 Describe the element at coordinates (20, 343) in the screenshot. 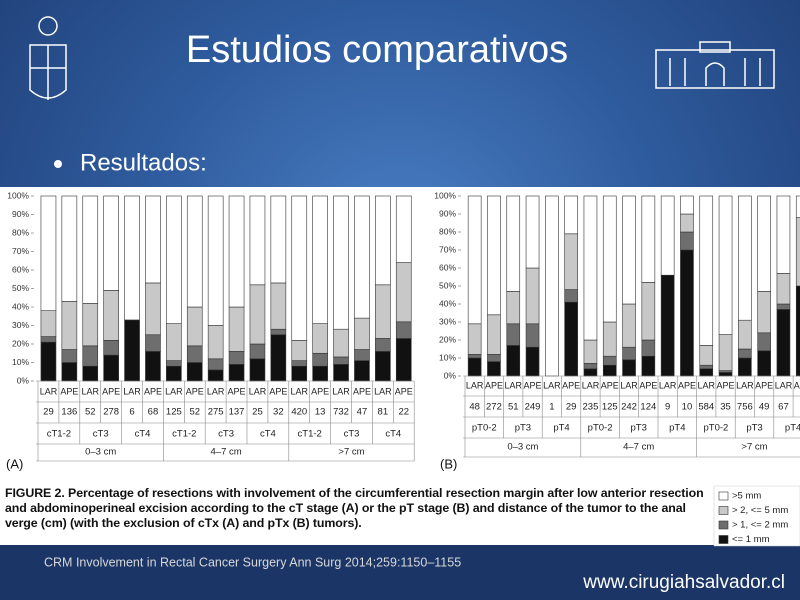

I see `y-tick-label: 20%` at that location.